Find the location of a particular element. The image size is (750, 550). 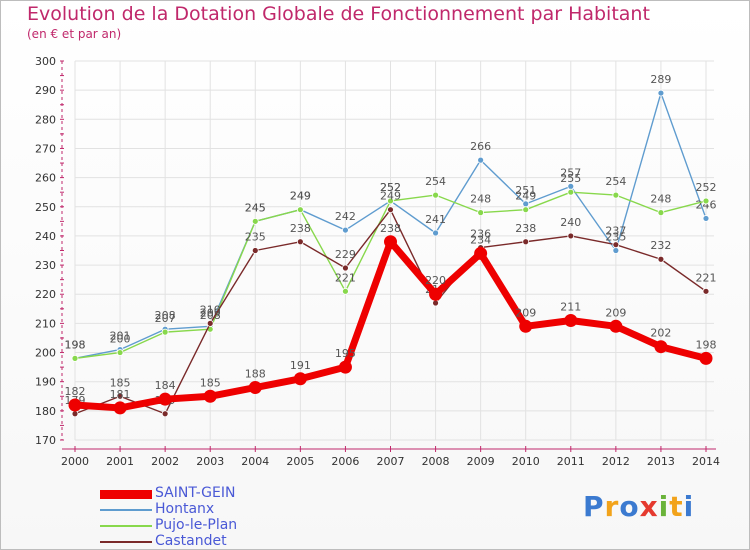

data-point-castandet-2012 is located at coordinates (616, 245).